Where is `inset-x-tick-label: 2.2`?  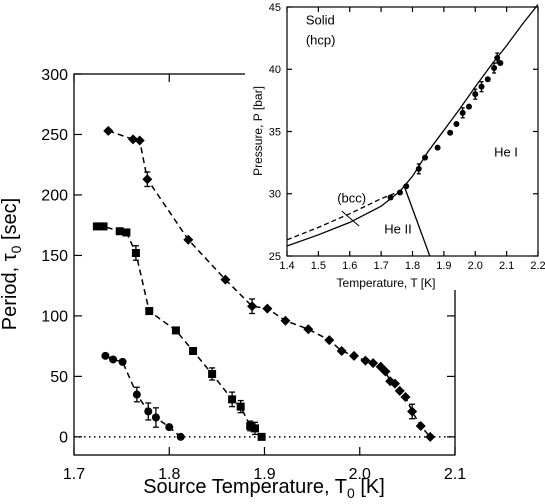 inset-x-tick-label: 2.2 is located at coordinates (537, 266).